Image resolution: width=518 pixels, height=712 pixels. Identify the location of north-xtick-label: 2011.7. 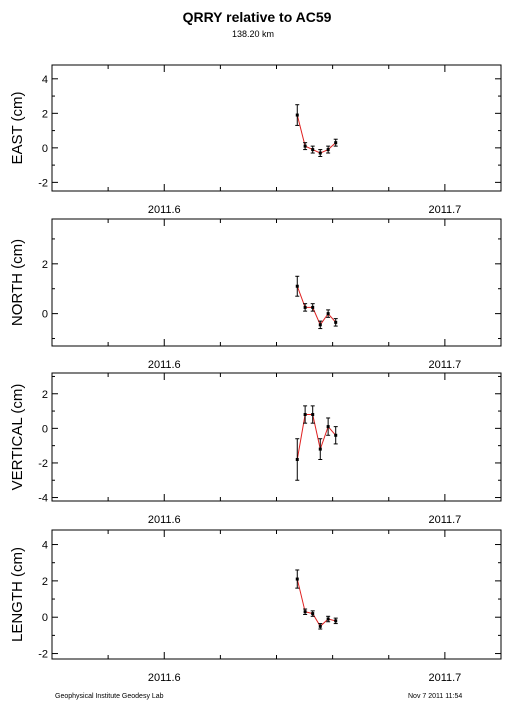
(444, 365).